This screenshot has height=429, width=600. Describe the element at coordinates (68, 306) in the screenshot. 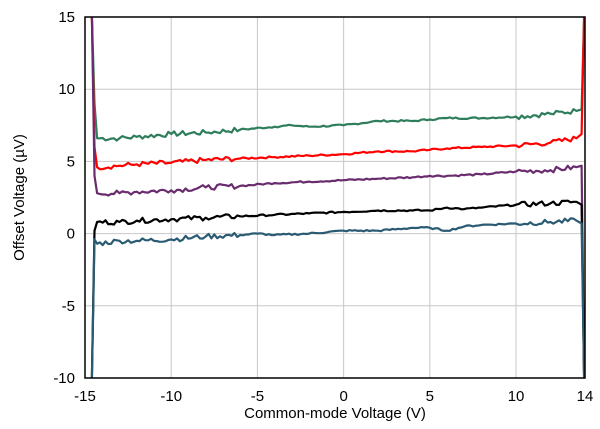

I see `y-tick-label: -5` at that location.